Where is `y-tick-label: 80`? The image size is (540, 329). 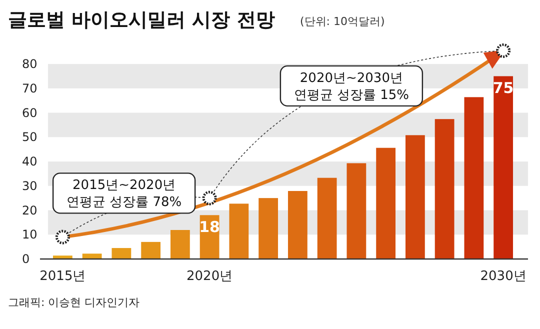
y-tick-label: 80 is located at coordinates (30, 64).